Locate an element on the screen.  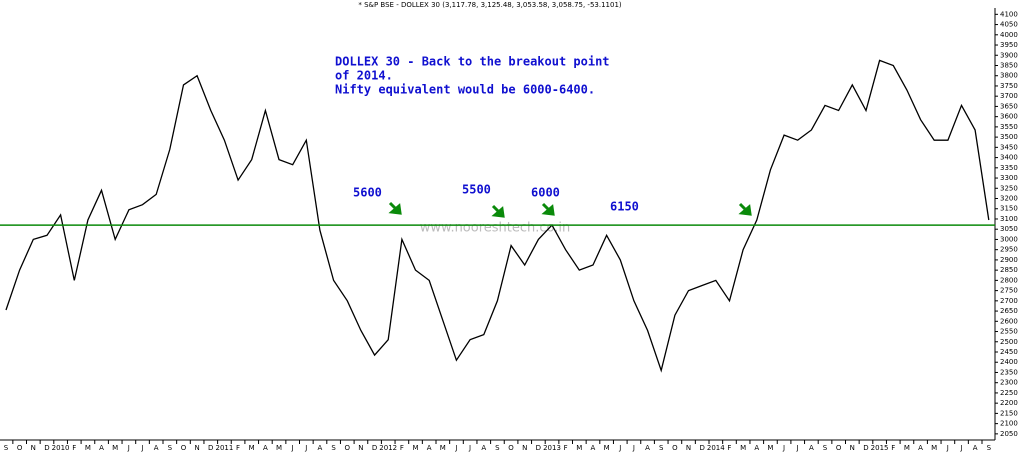
y-tick-label: 2250 is located at coordinates (1009, 393).